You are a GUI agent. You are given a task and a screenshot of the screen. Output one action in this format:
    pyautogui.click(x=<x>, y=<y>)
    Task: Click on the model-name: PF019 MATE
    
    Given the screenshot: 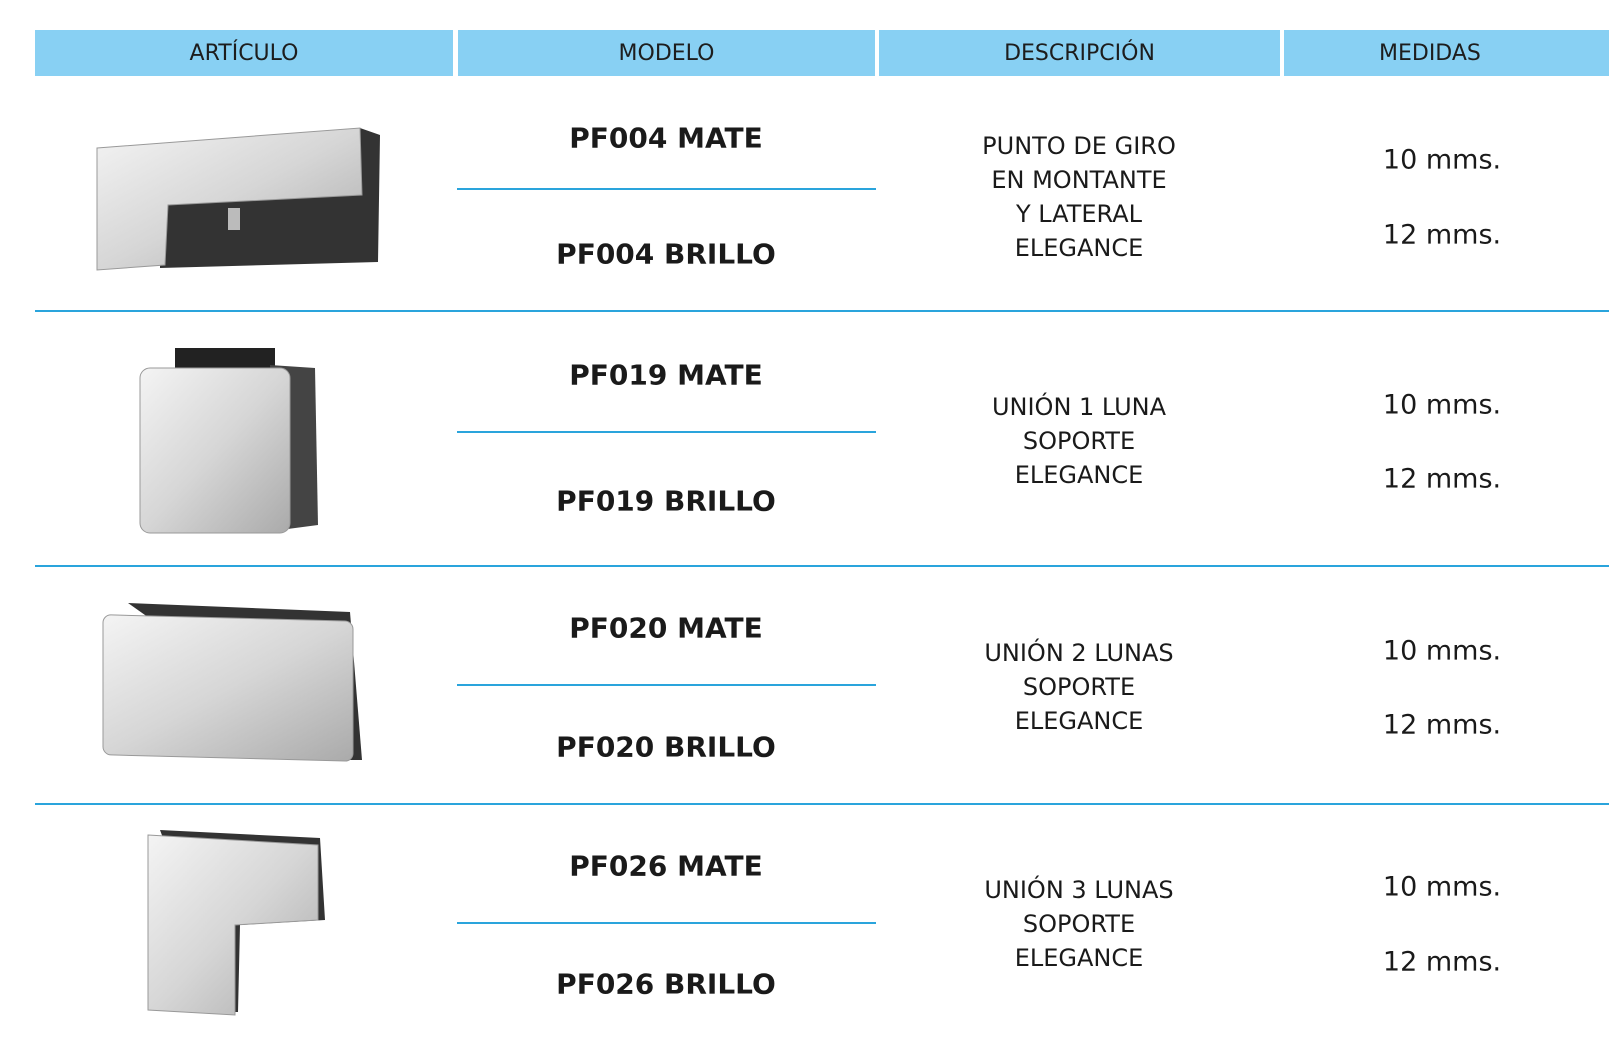 What is the action you would take?
    pyautogui.click(x=666, y=375)
    